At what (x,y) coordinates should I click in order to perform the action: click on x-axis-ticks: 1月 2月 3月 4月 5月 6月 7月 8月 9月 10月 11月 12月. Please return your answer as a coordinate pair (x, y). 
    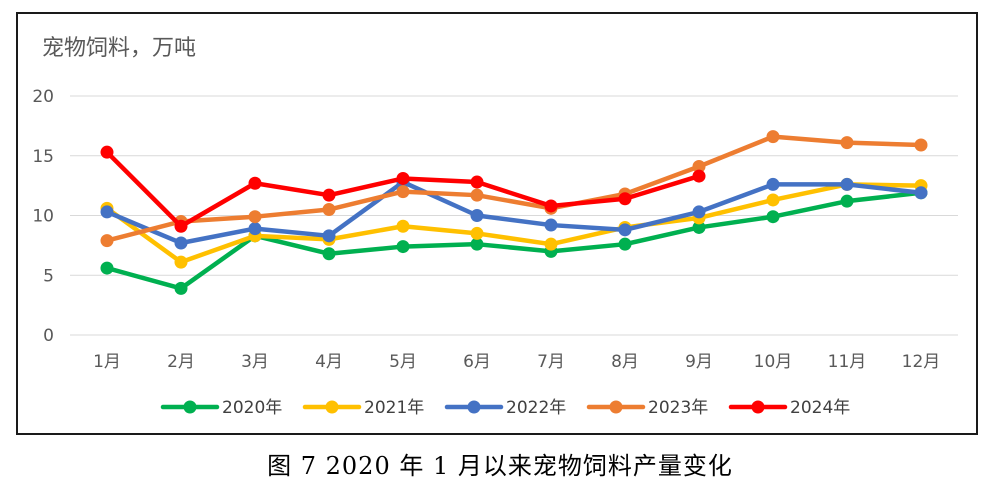
    Looking at the image, I should click on (516, 362).